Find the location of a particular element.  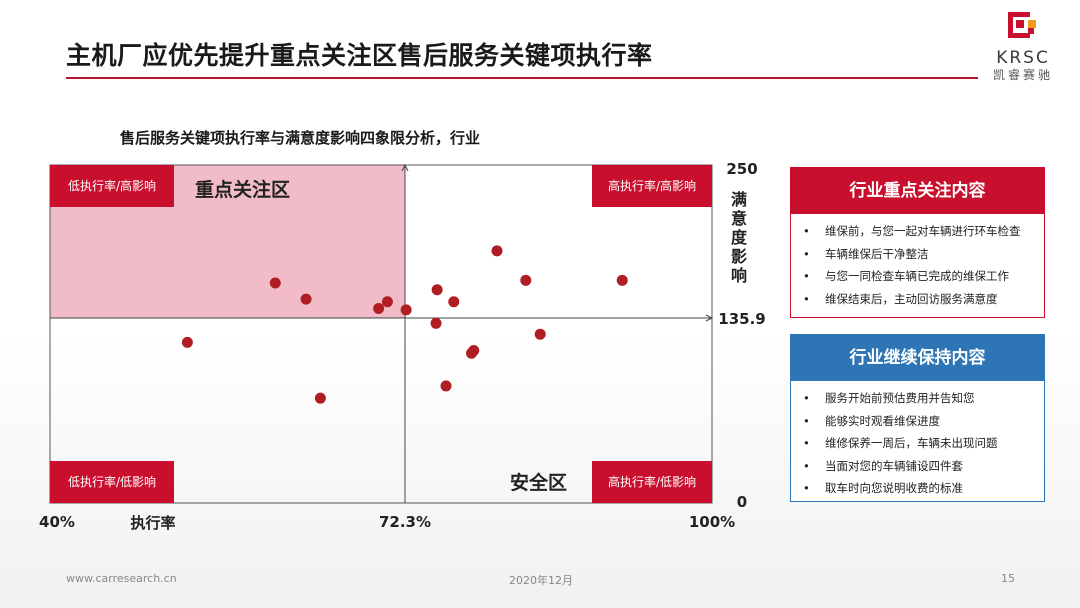

panel-item-text: 与您一同检查车辆已完成的维保工作 is located at coordinates (917, 276).